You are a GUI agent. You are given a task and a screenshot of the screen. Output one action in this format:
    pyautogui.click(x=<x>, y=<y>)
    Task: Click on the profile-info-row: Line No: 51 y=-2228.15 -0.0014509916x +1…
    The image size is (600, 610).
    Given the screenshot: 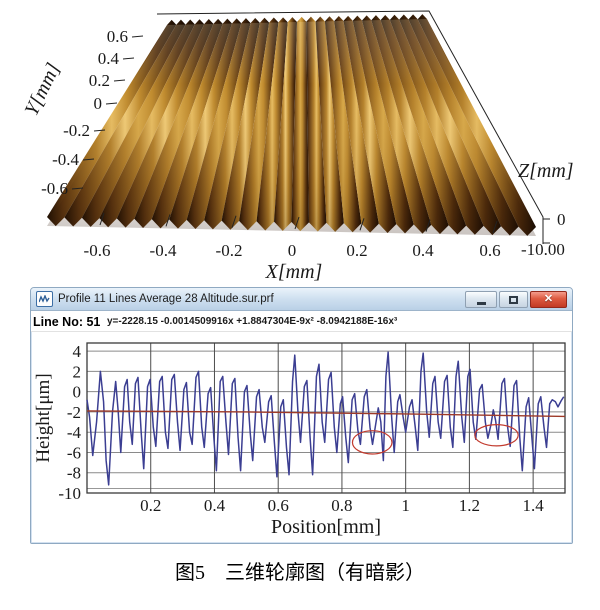 What is the action you would take?
    pyautogui.click(x=301, y=321)
    